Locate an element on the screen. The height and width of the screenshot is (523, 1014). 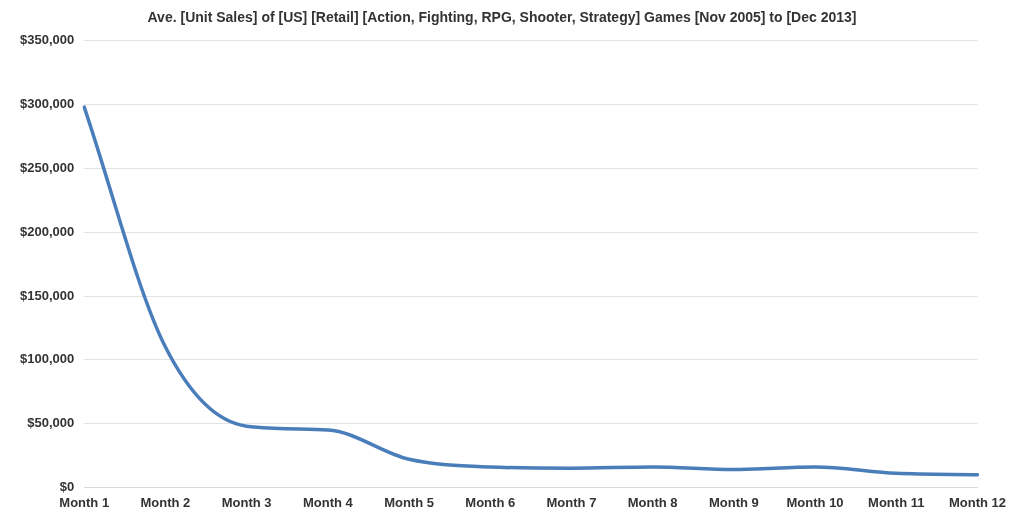
x-tick-label: Month 7 is located at coordinates (571, 502).